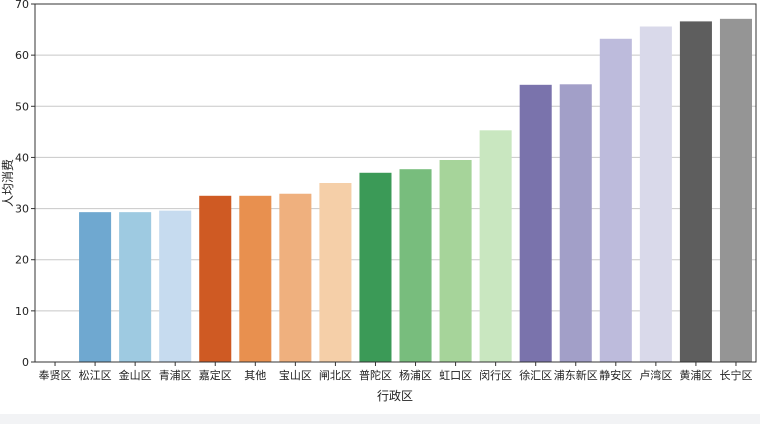 The width and height of the screenshot is (760, 424). Describe the element at coordinates (95, 375) in the screenshot. I see `x-tick-label: 松江区` at that location.